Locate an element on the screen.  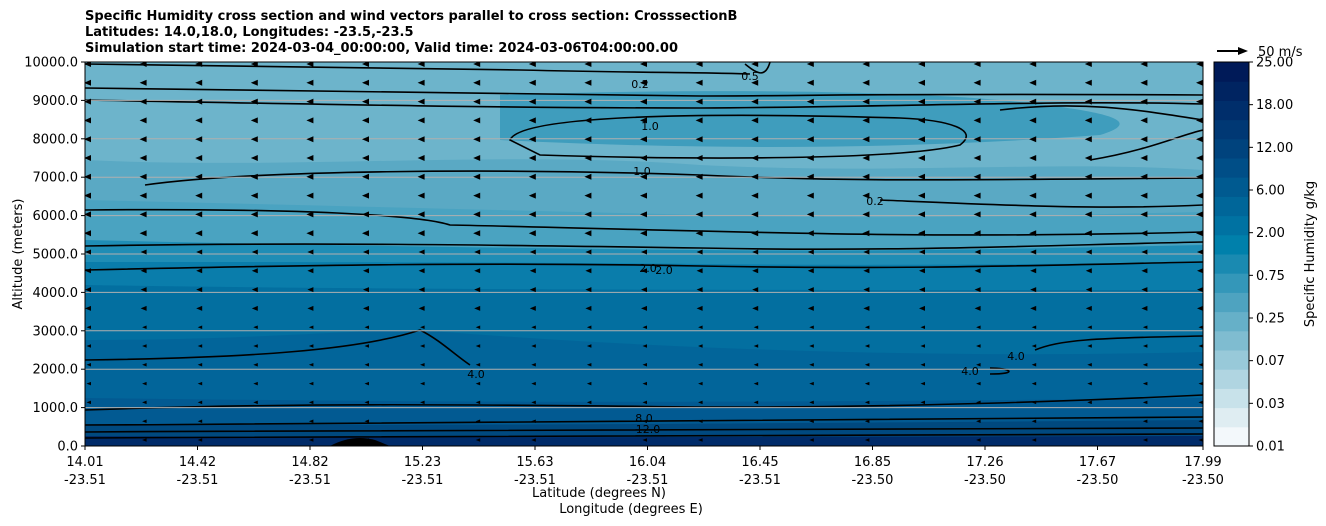
x-axis-label-latitude: Latitude (degrees N) is located at coordinates (599, 493).